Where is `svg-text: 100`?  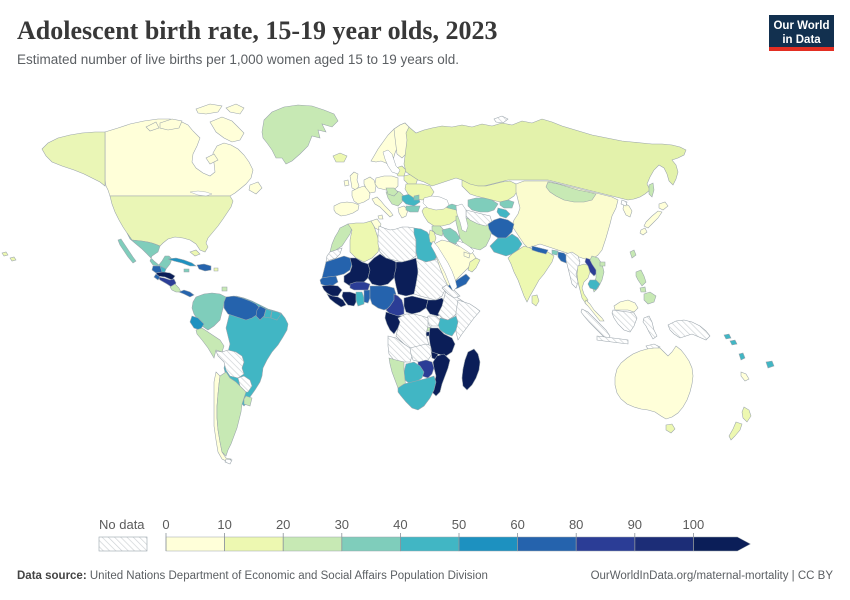 svg-text: 100 is located at coordinates (694, 524).